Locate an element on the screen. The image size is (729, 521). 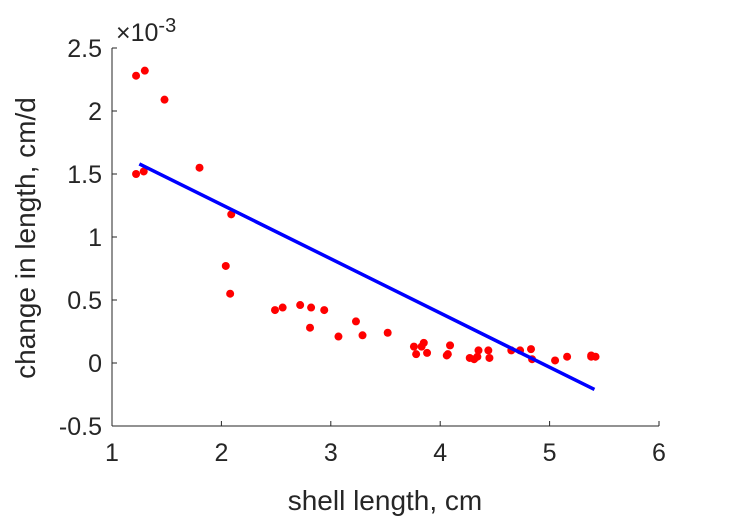
y-exponent-label: ×10⁻³ is located at coordinates (146, 31).